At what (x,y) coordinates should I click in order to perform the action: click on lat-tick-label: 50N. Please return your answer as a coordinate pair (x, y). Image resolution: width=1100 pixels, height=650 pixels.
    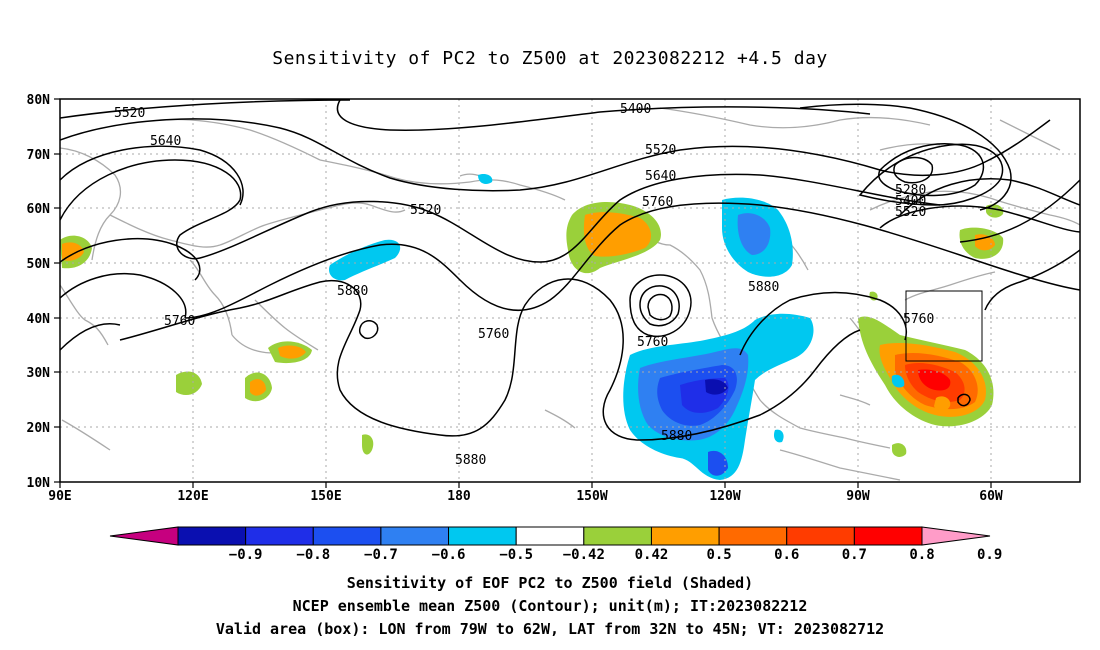
    Looking at the image, I should click on (39, 264).